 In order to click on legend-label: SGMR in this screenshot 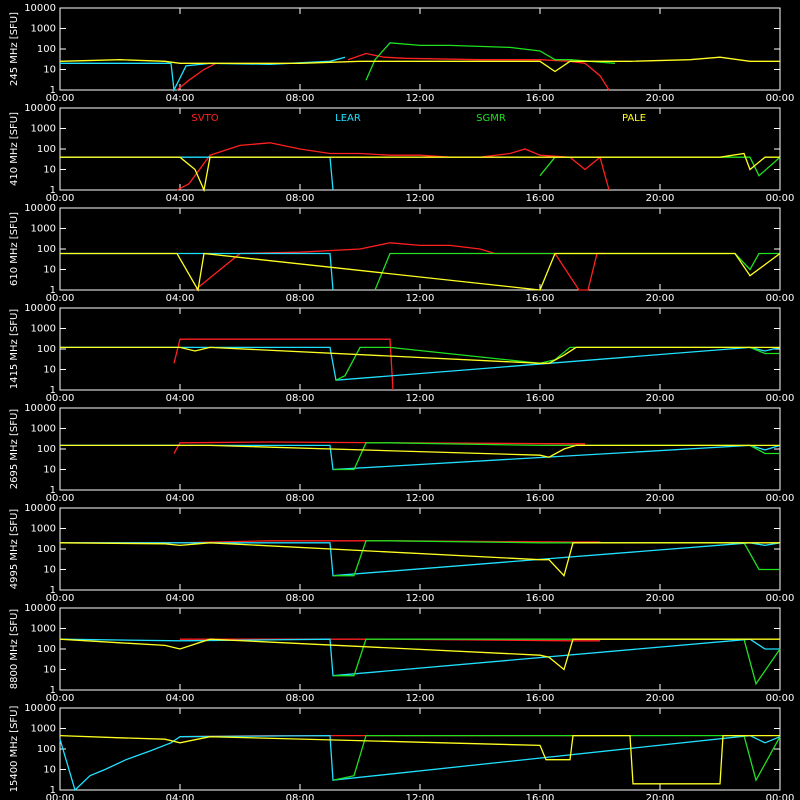, I will do `click(491, 118)`.